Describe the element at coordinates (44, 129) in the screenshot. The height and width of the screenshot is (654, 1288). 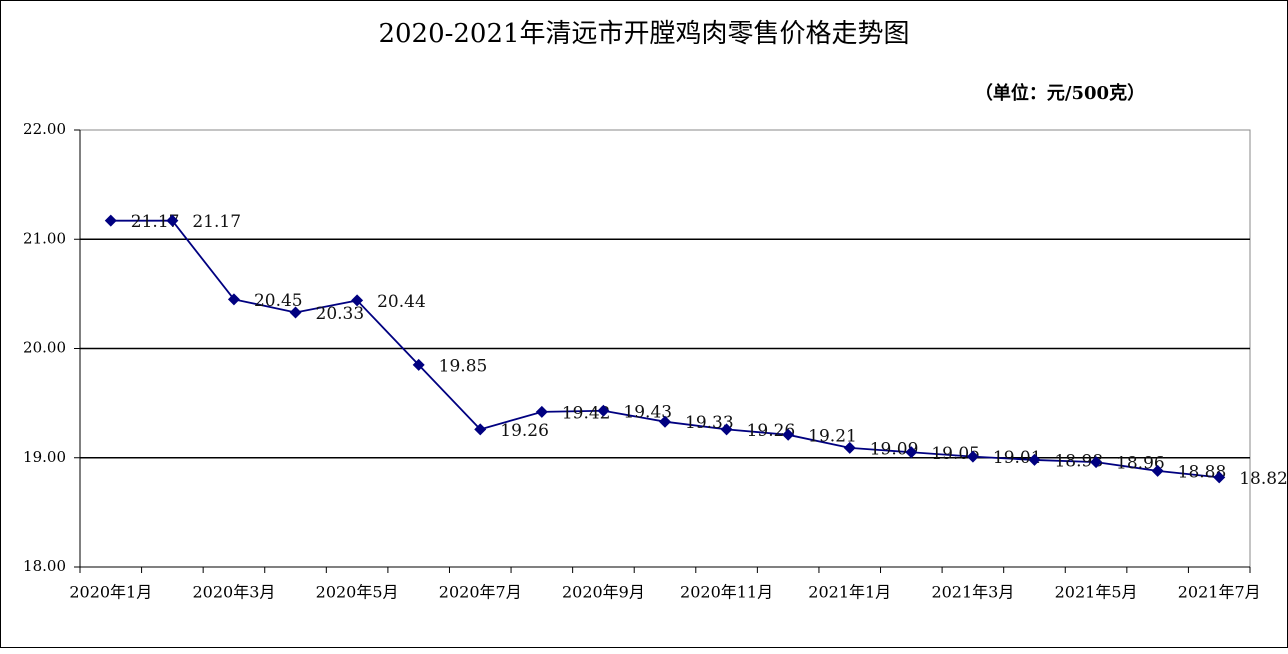
I see `y-tick-label: 22.00` at that location.